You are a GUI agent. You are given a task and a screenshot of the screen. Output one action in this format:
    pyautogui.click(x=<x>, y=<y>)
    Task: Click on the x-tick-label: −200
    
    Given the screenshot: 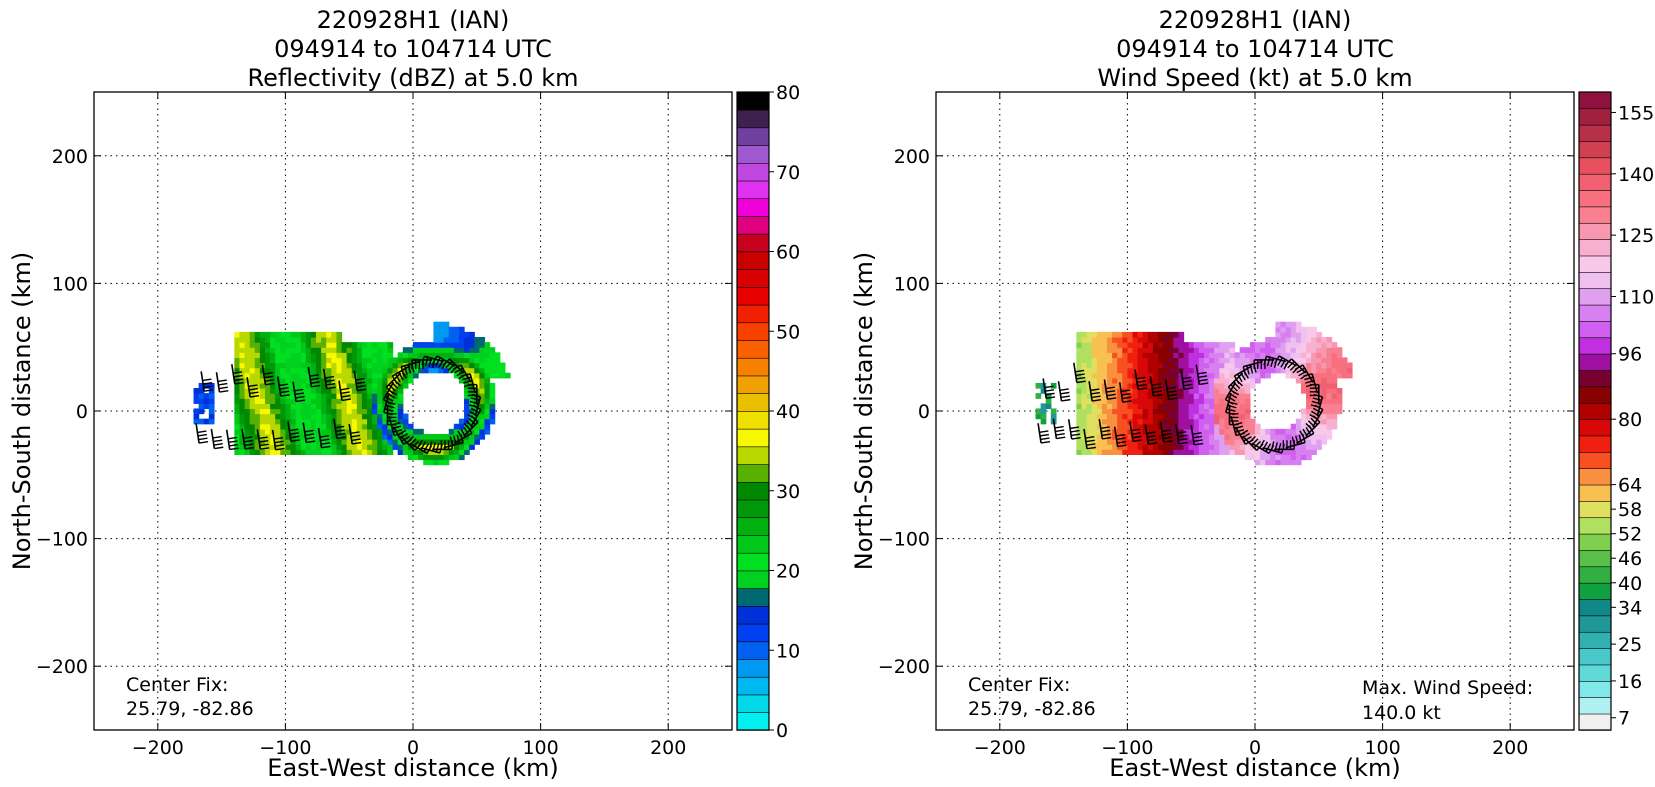 What is the action you would take?
    pyautogui.click(x=158, y=748)
    